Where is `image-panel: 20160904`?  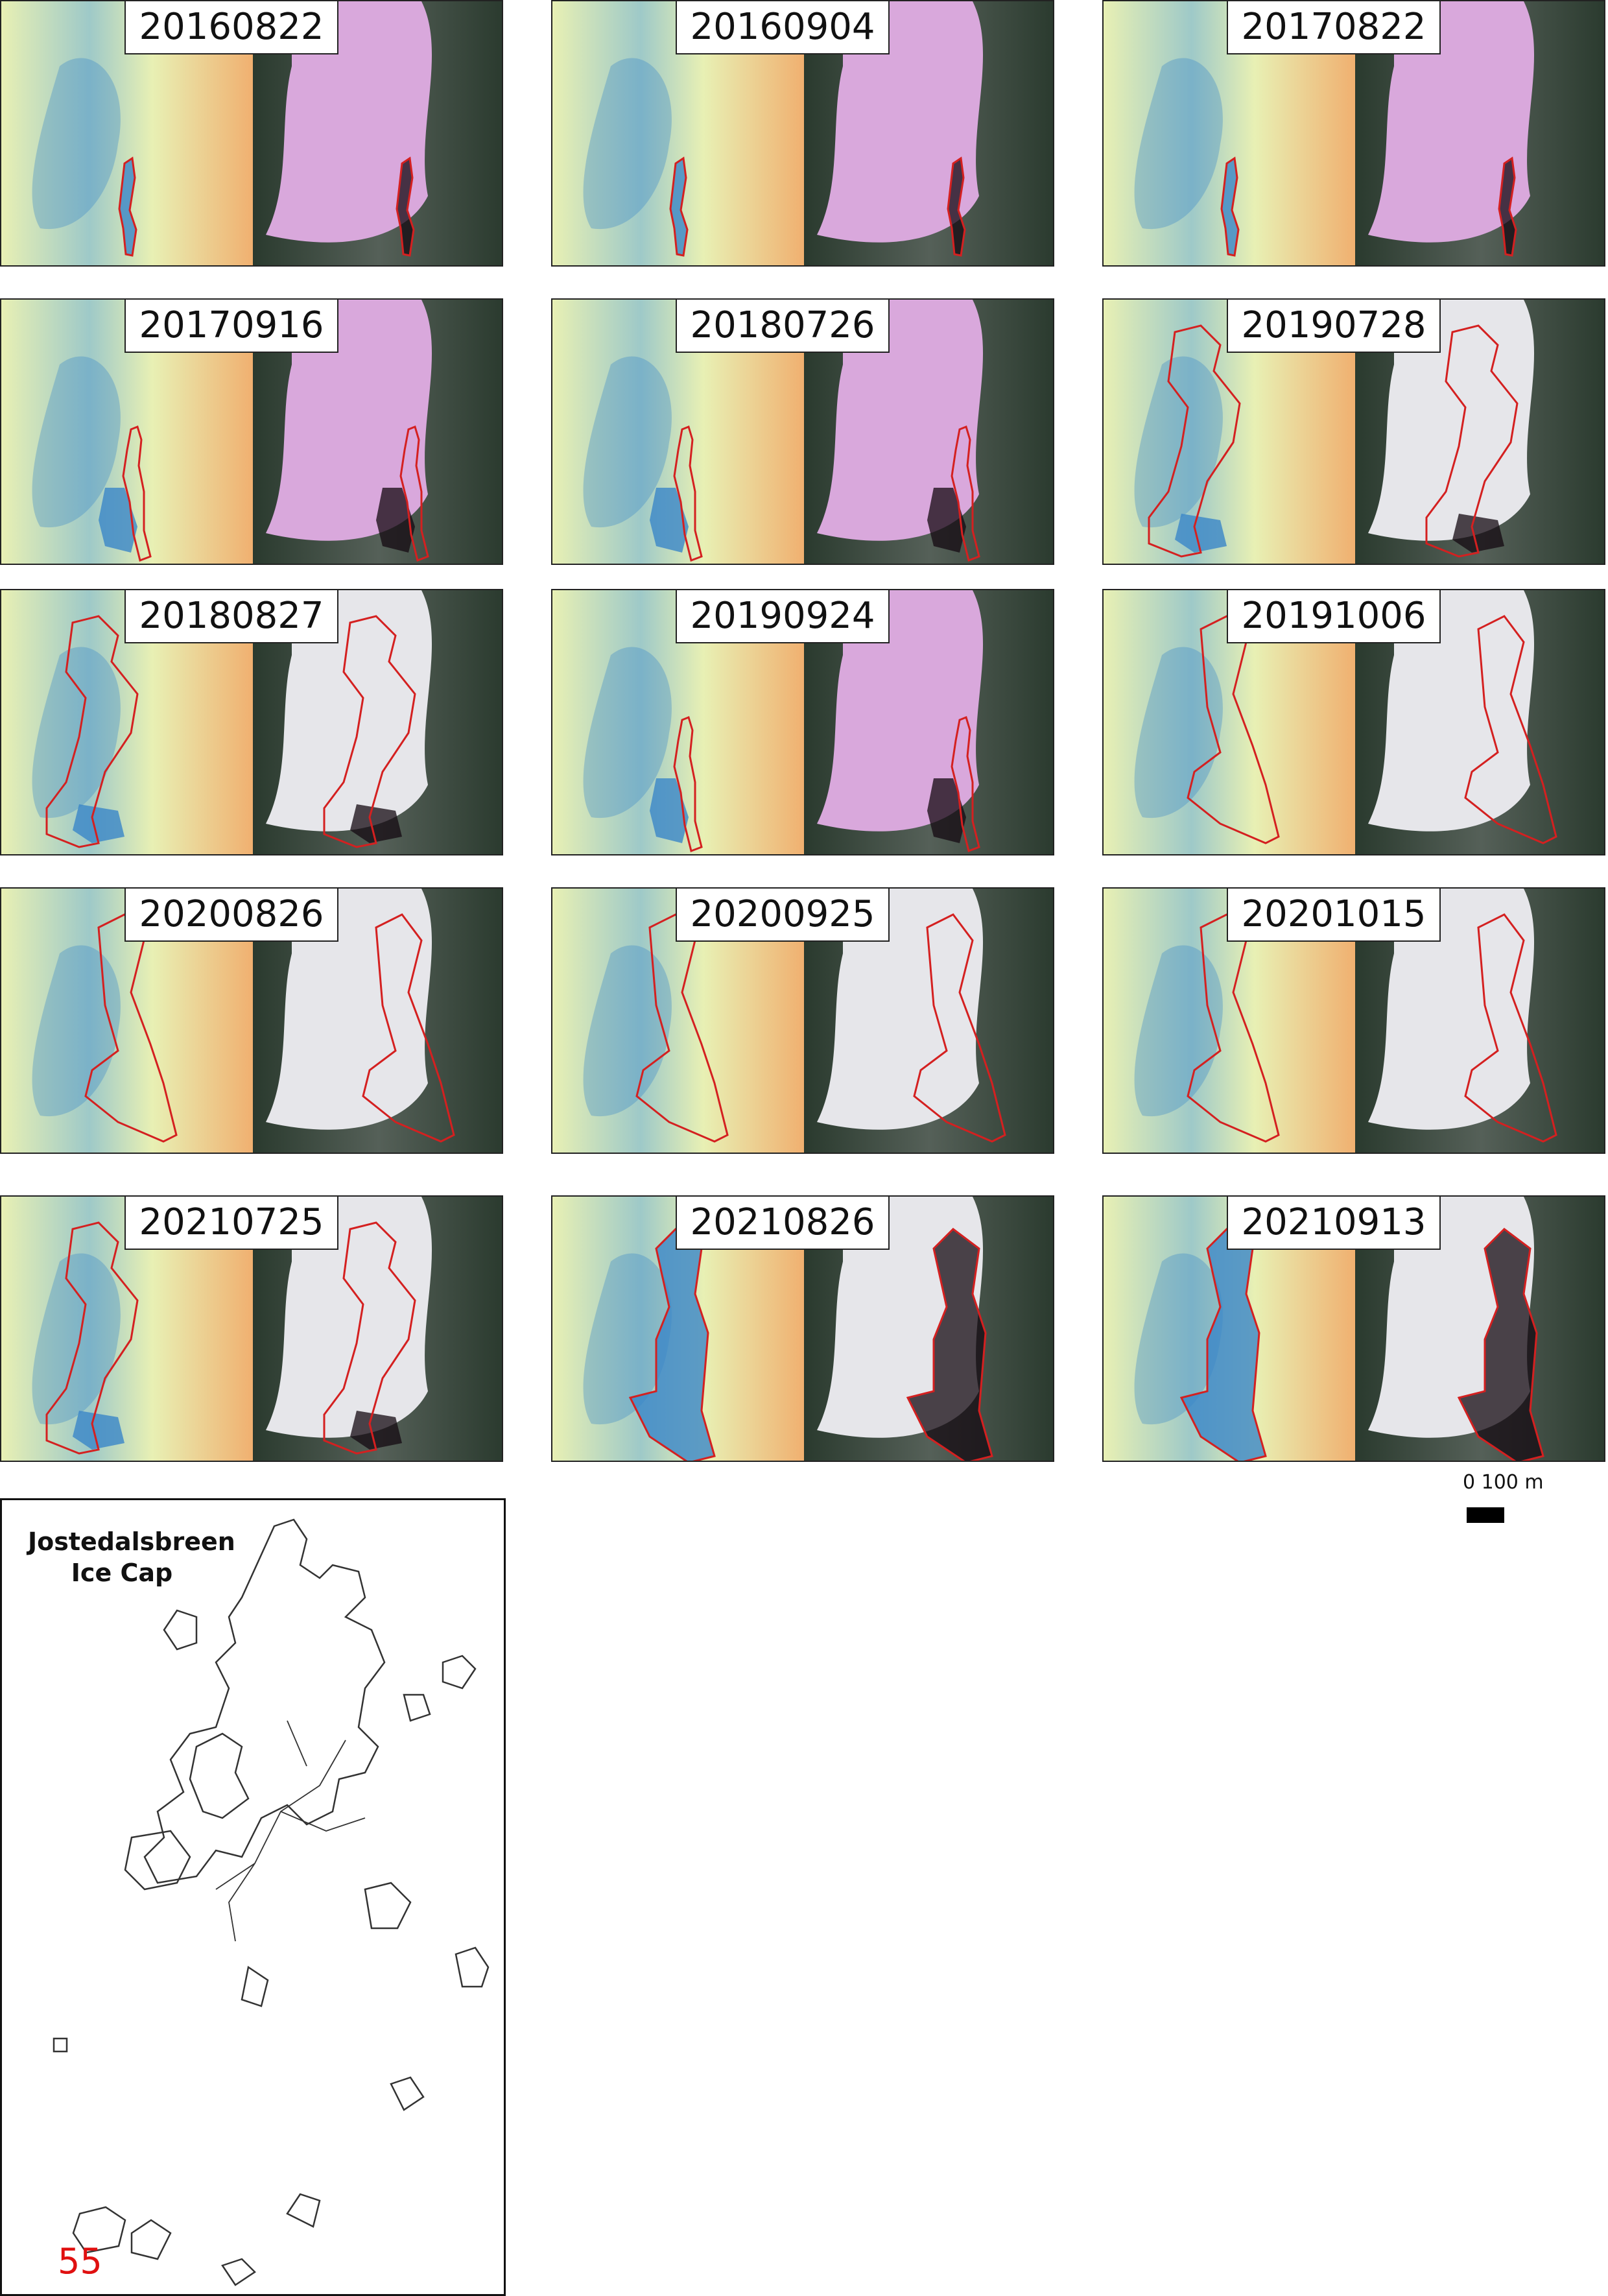 image-panel: 20160904 is located at coordinates (803, 133).